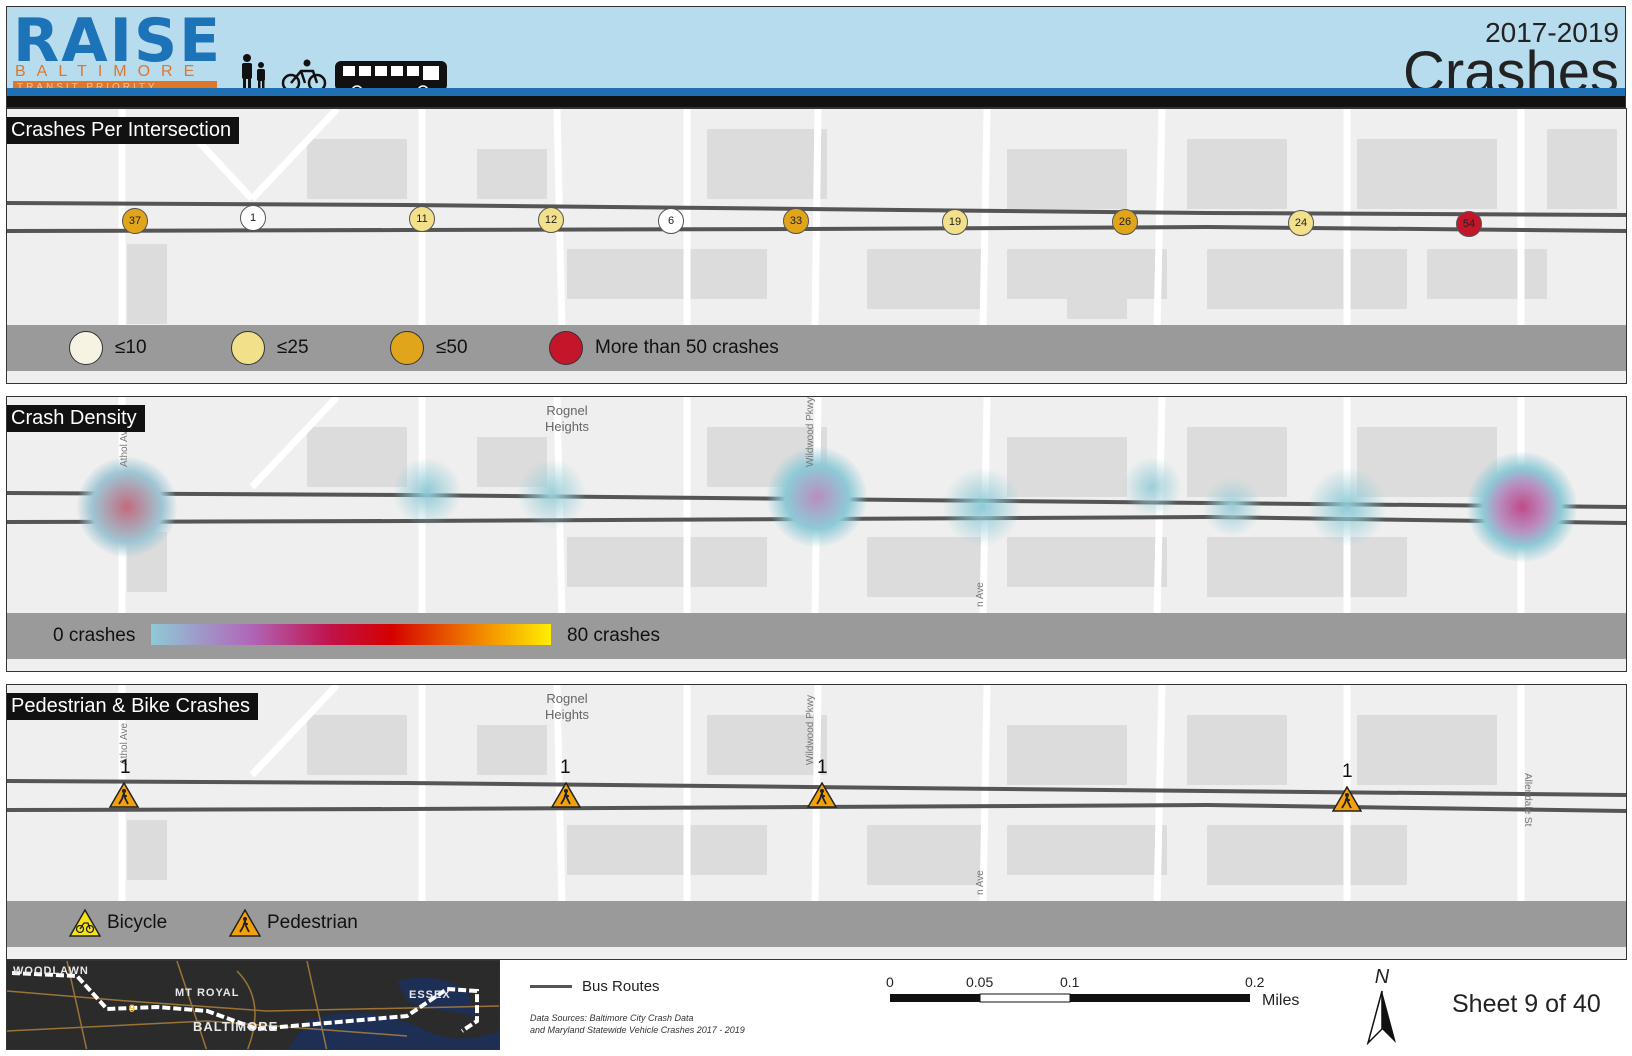  I want to click on legend-item-pedestrian: Pedestrian, so click(293, 923).